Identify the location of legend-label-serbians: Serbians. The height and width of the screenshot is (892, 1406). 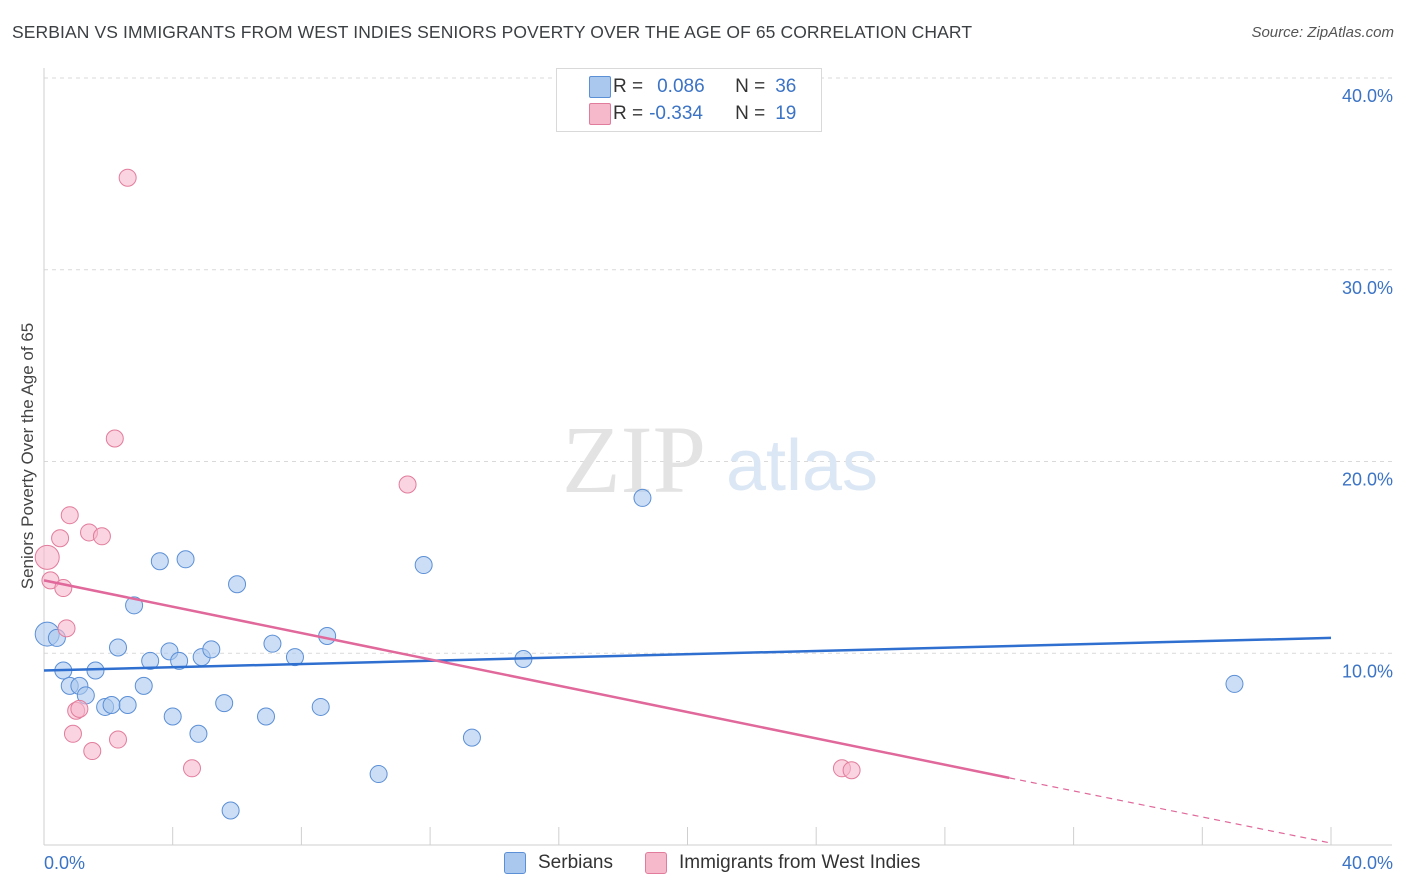
(575, 862).